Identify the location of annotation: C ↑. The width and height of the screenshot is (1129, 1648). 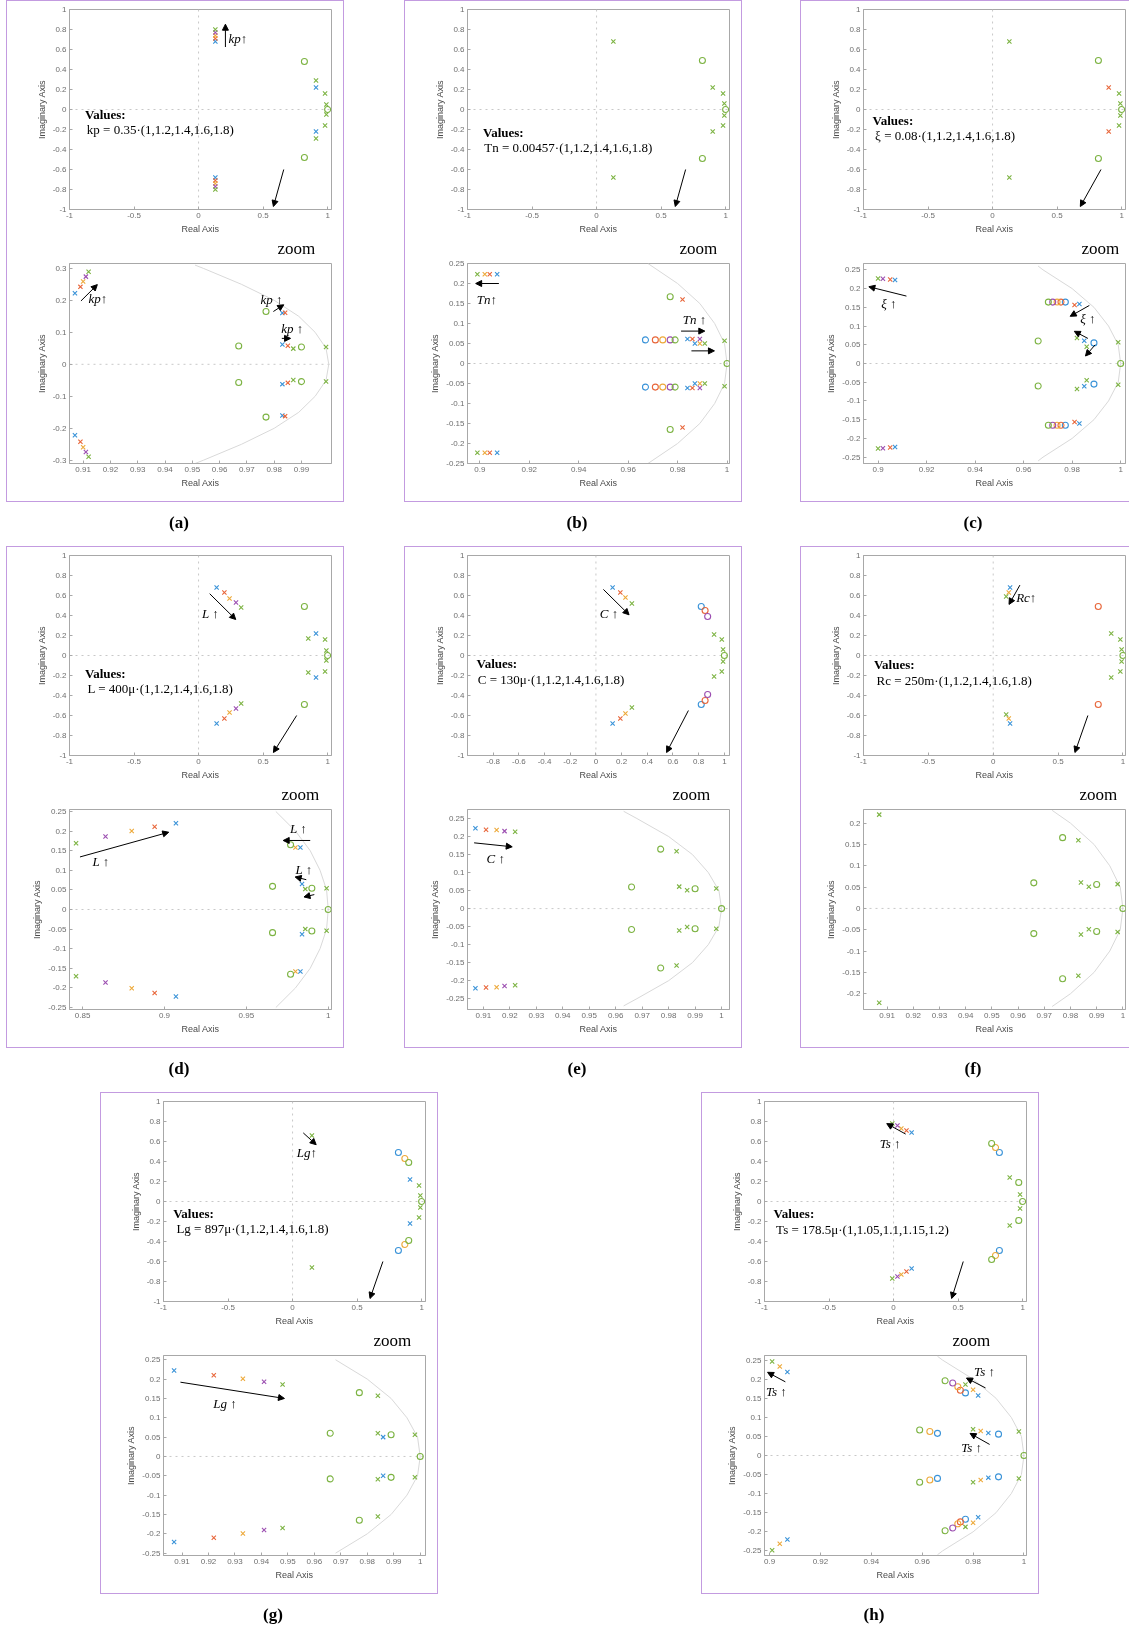
(495, 858).